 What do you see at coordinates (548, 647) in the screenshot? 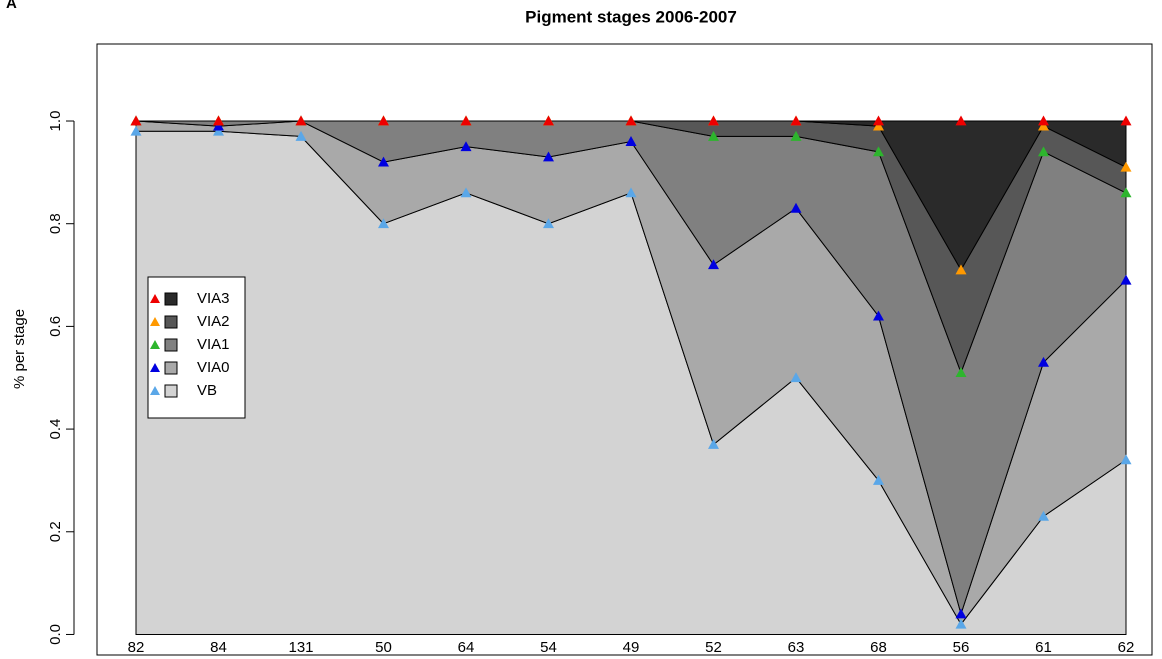
I see `x-tick-label: 54` at bounding box center [548, 647].